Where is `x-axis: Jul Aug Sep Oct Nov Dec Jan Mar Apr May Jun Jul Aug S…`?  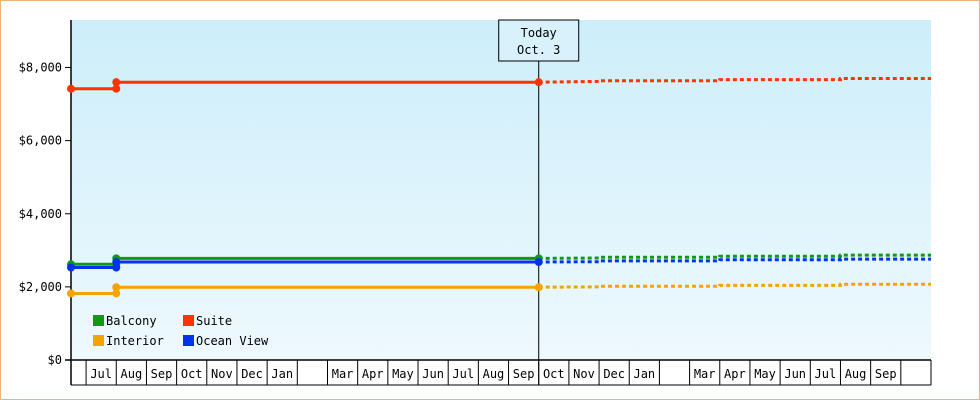
x-axis: Jul Aug Sep Oct Nov Dec Jan Mar Apr May Jun Jul Aug S… is located at coordinates (501, 373).